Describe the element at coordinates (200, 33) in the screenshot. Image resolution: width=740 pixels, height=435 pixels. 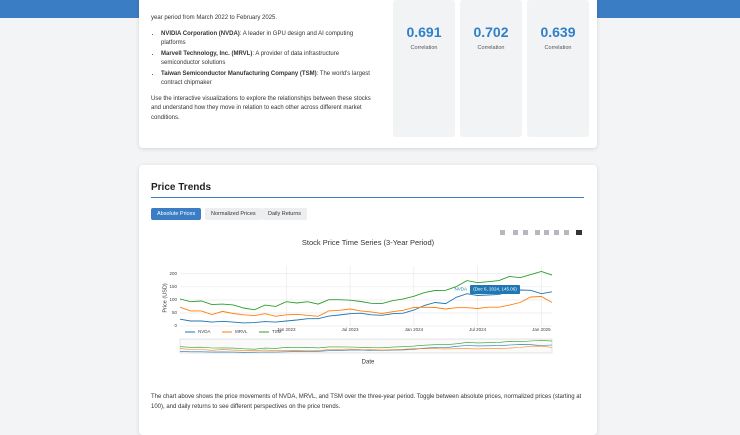
I see `bullet-name: NVIDIA Corporation (NVDA)` at that location.